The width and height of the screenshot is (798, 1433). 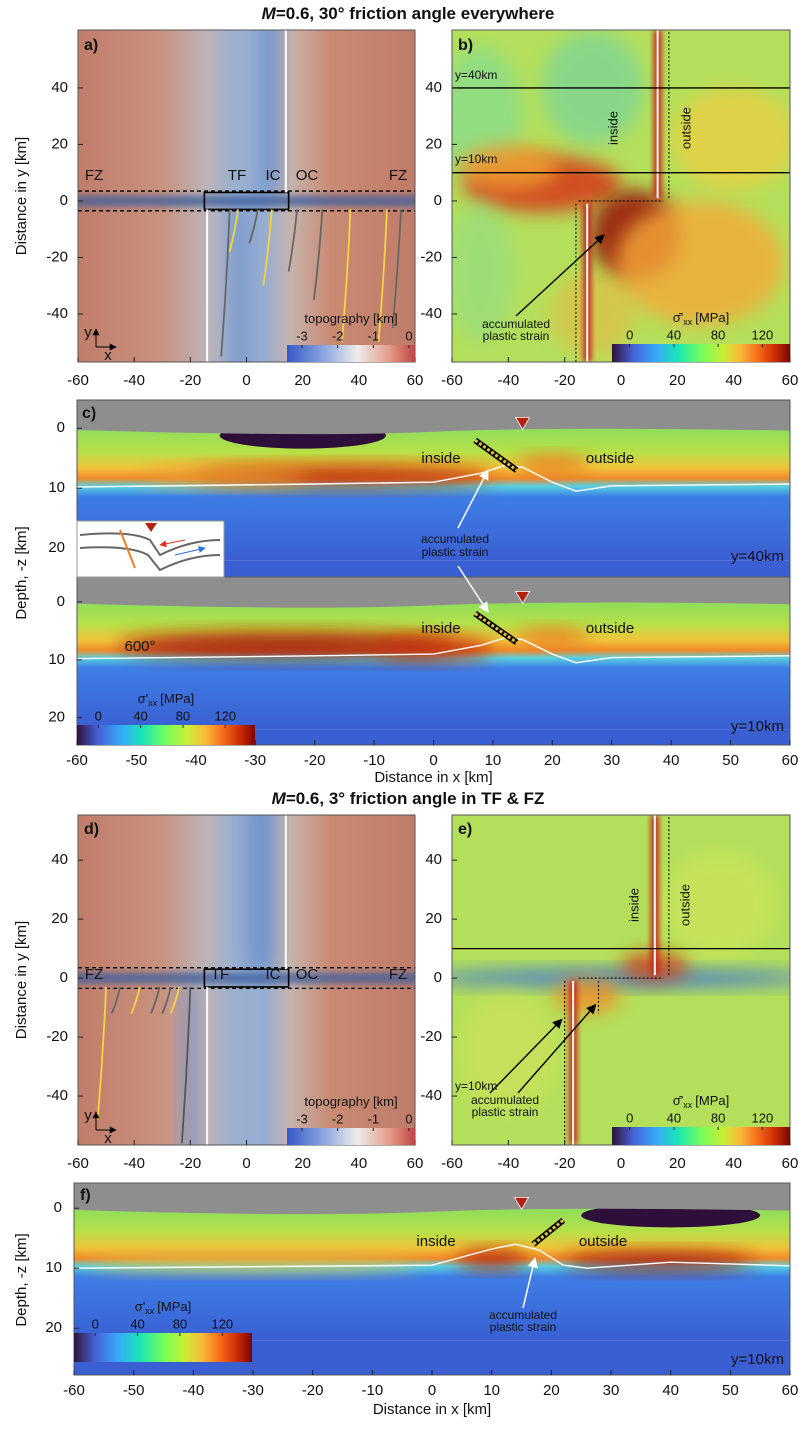 What do you see at coordinates (358, 1163) in the screenshot?
I see `x-tick-label: 40` at bounding box center [358, 1163].